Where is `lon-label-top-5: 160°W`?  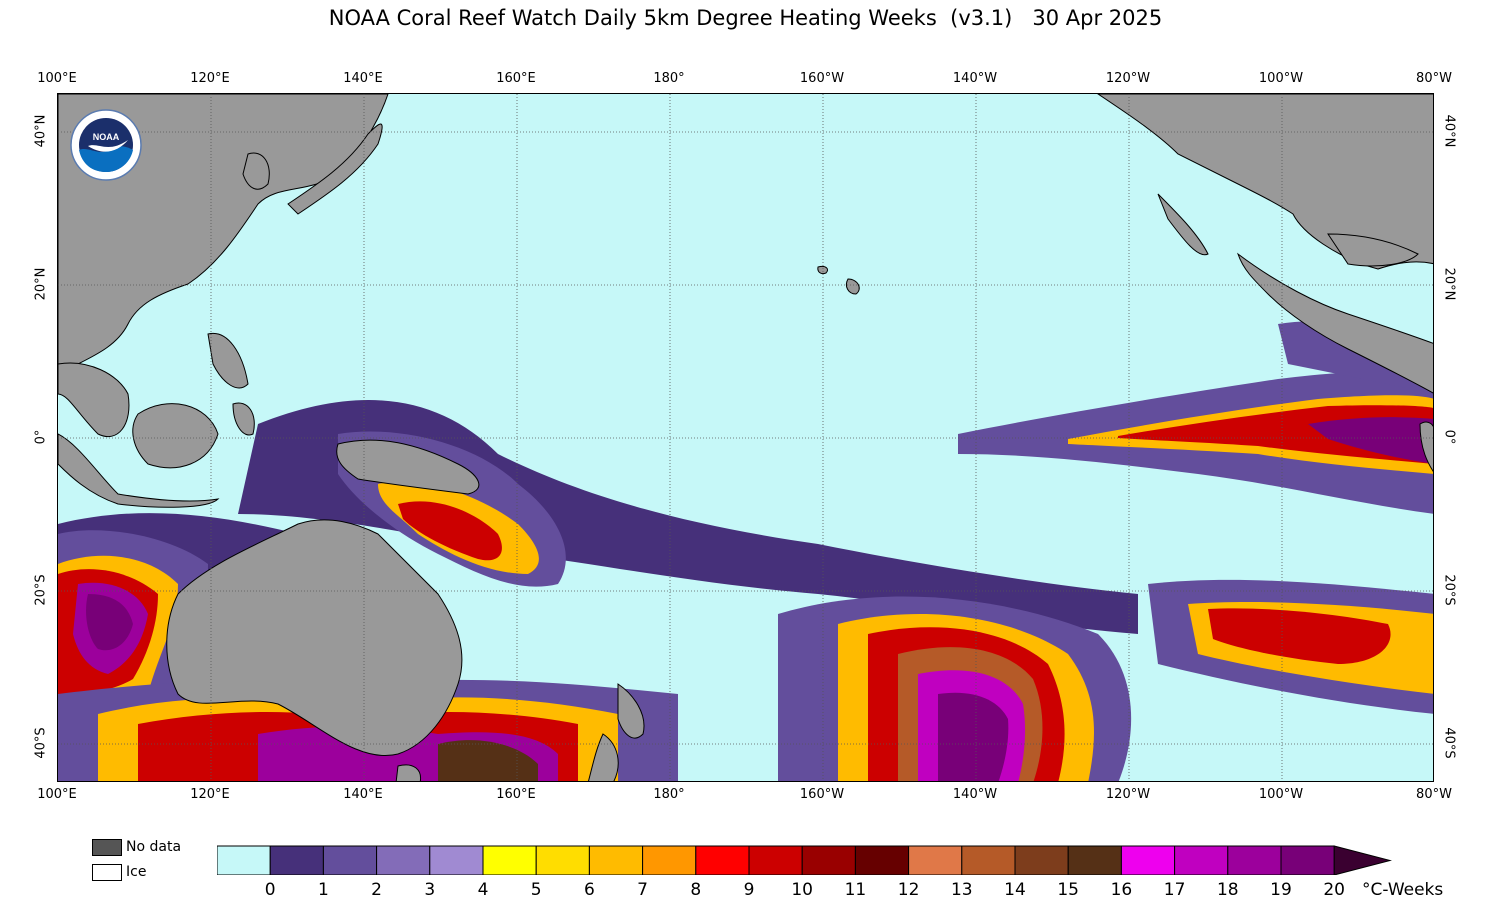
lon-label-top-5: 160°W is located at coordinates (822, 78).